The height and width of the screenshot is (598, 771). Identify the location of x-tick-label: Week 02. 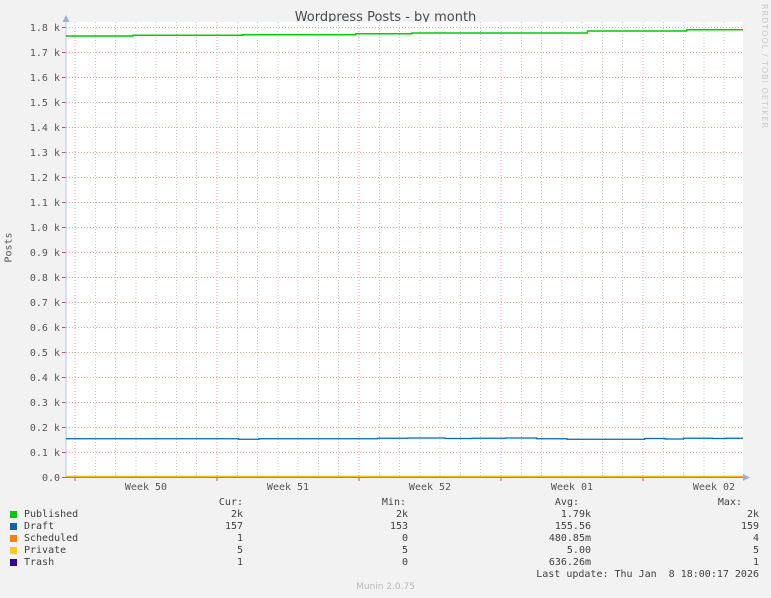
(714, 487).